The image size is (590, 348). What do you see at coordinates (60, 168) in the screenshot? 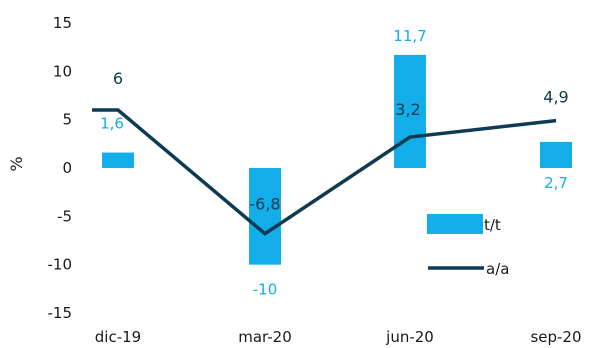
I see `y-axis-tick-labels: 15 10 5 0 -5 -10 -15` at bounding box center [60, 168].